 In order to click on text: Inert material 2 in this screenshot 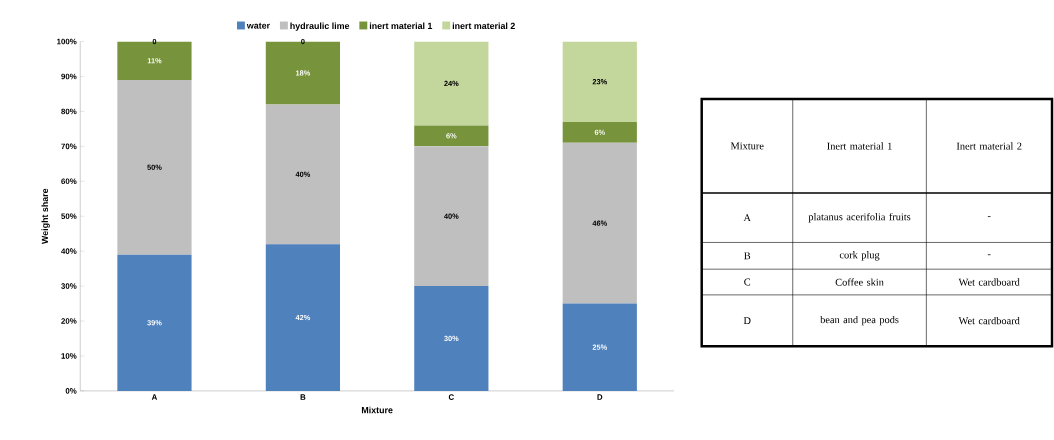, I will do `click(989, 146)`.